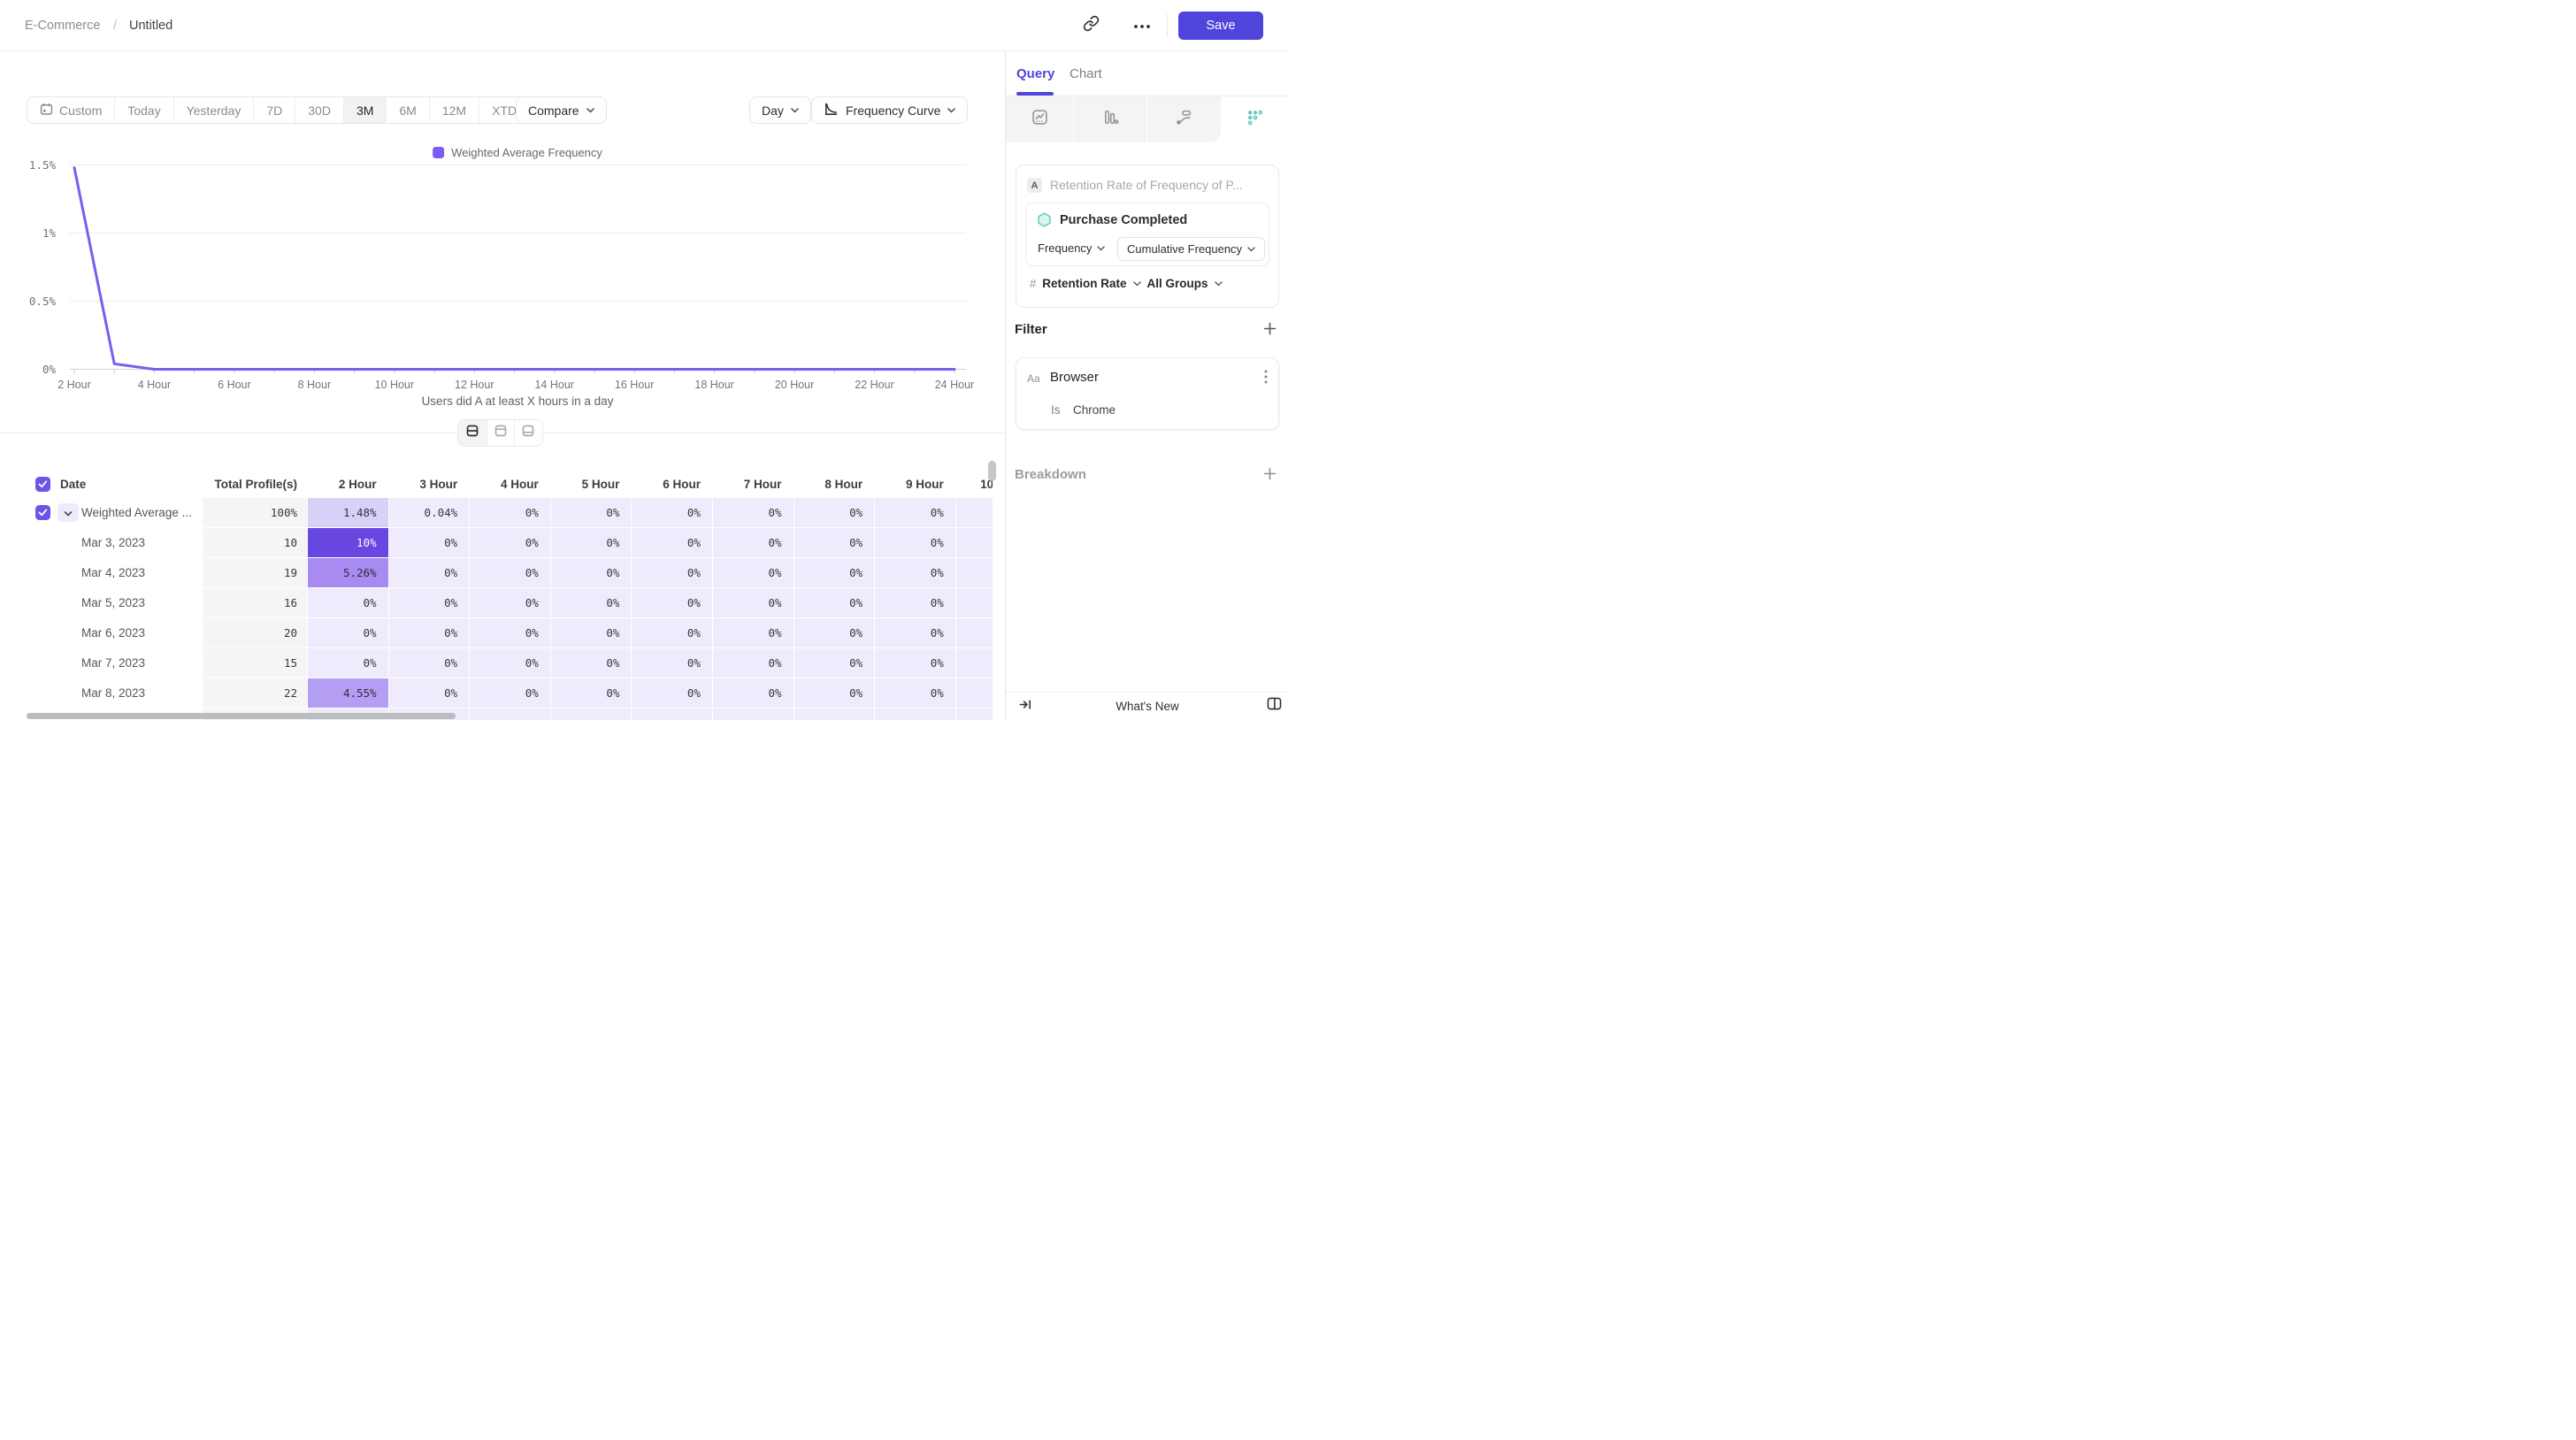  I want to click on filter-menu-button, so click(1266, 378).